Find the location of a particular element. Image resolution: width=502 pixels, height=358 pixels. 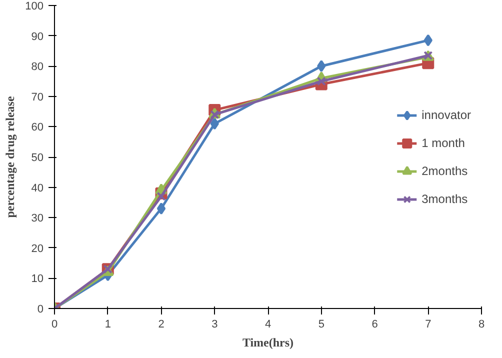

y-tick-label: 40 is located at coordinates (37, 188).